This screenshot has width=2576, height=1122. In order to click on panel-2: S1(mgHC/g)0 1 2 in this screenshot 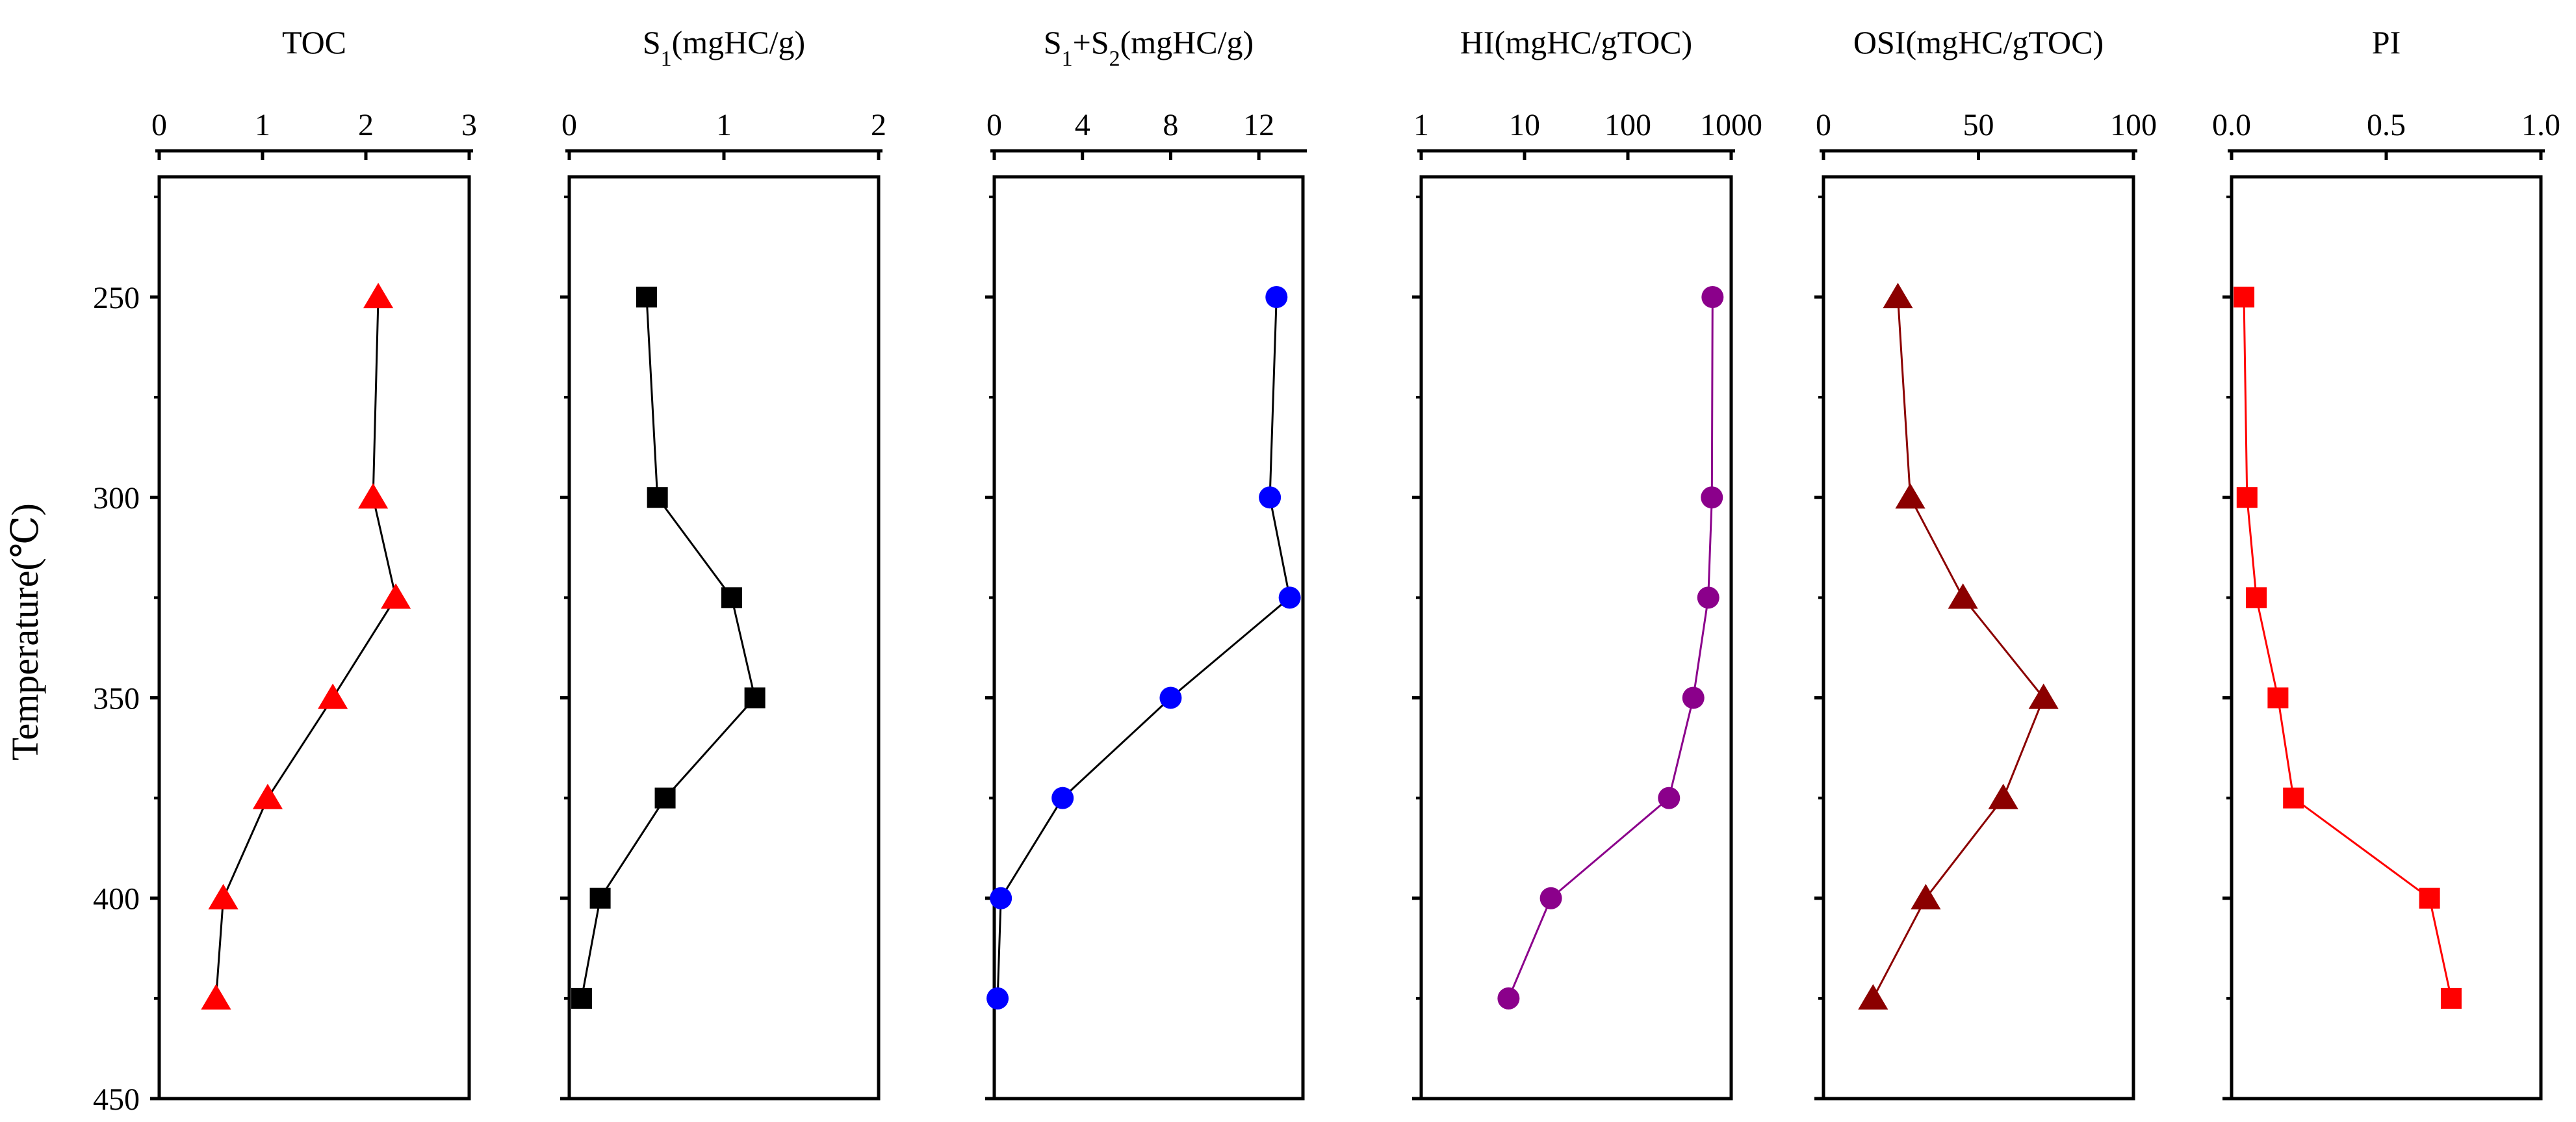, I will do `click(723, 562)`.